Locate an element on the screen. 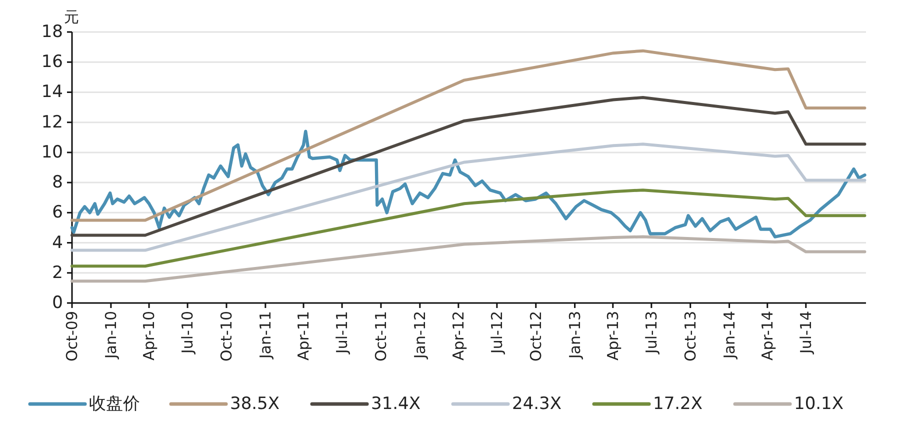 Image resolution: width=898 pixels, height=424 pixels. legend-label: 17.2X is located at coordinates (678, 404).